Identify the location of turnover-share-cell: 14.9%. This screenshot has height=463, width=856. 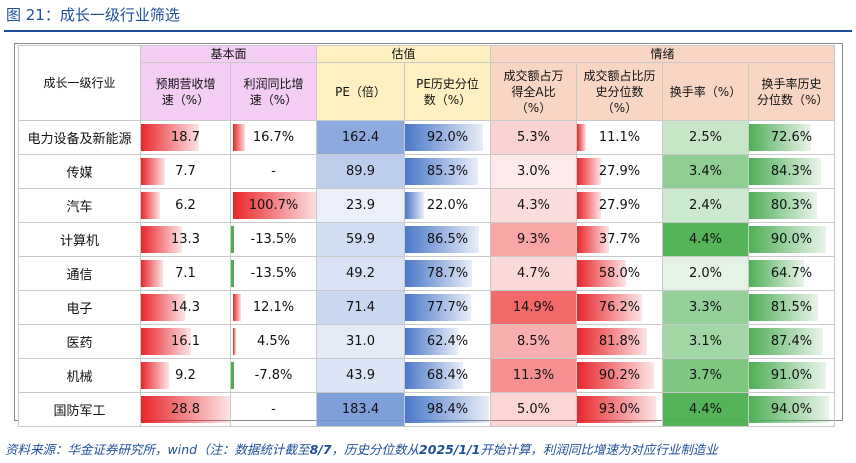
(533, 307).